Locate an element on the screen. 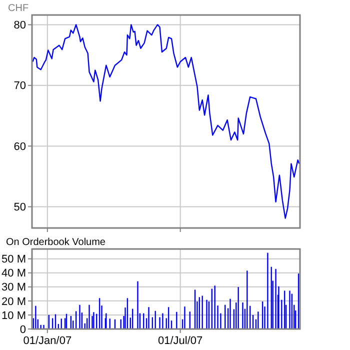  y-tick-label: 0 is located at coordinates (23, 330).